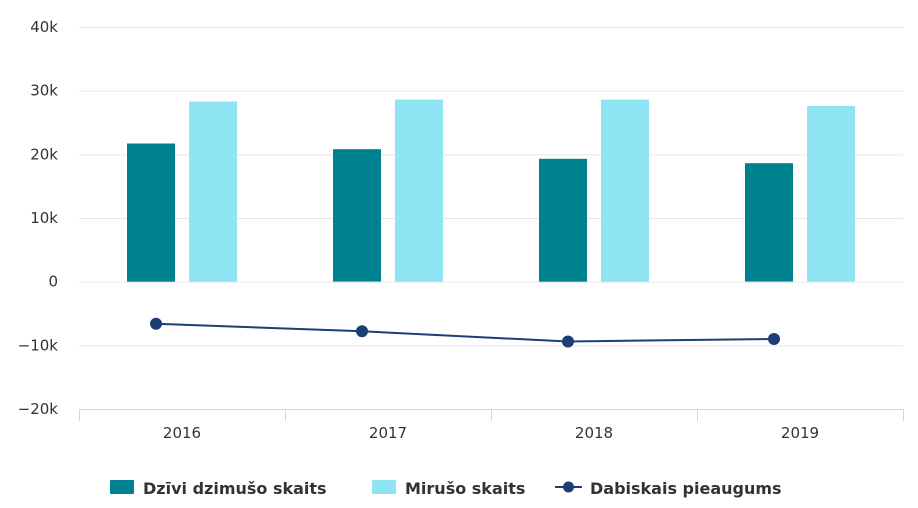 This screenshot has width=918, height=508. I want to click on legend-label-deaths: Mirušo skaits, so click(465, 488).